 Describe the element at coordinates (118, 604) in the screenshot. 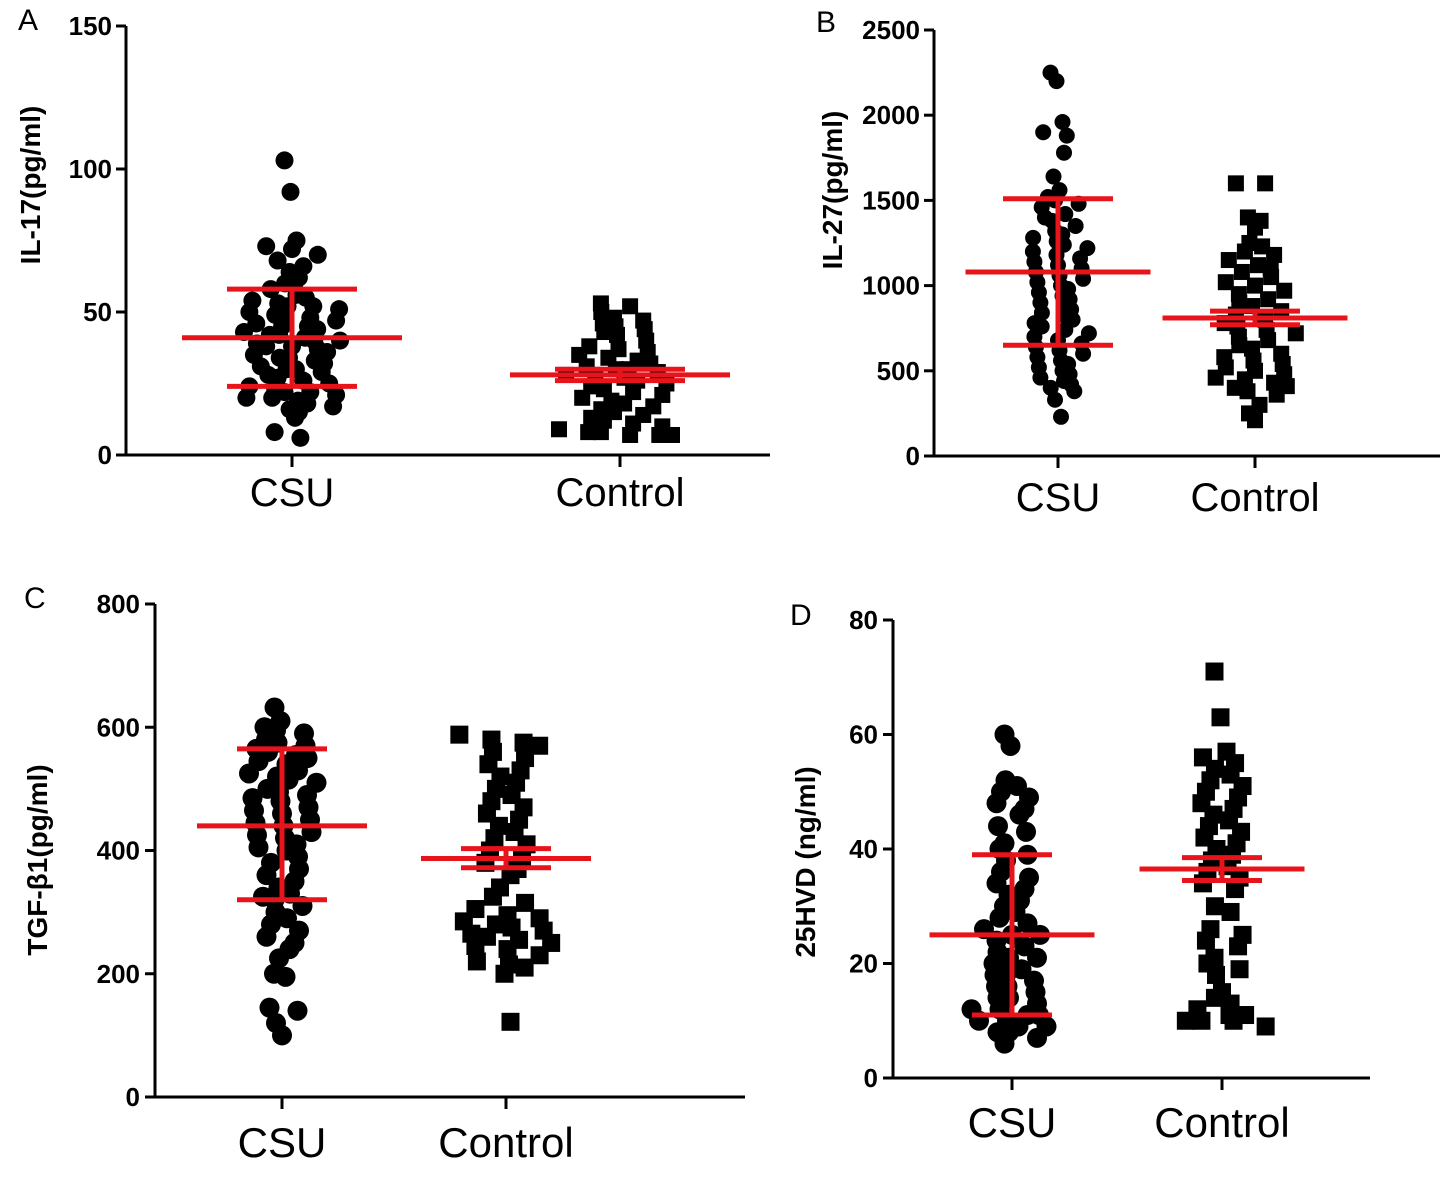

I see `y-tick-label: 800` at that location.